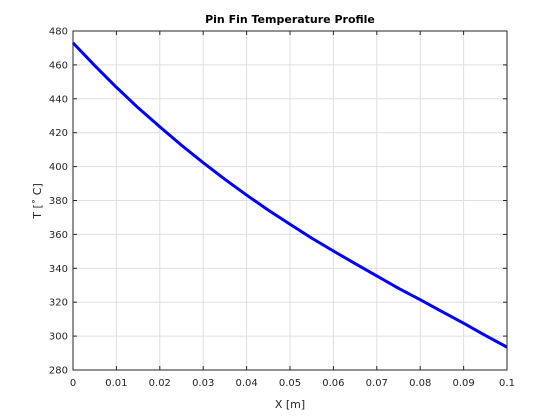  I want to click on y-tick-labels: 280 300 320 340 360 380 400 420 440 460 480, so click(58, 202).